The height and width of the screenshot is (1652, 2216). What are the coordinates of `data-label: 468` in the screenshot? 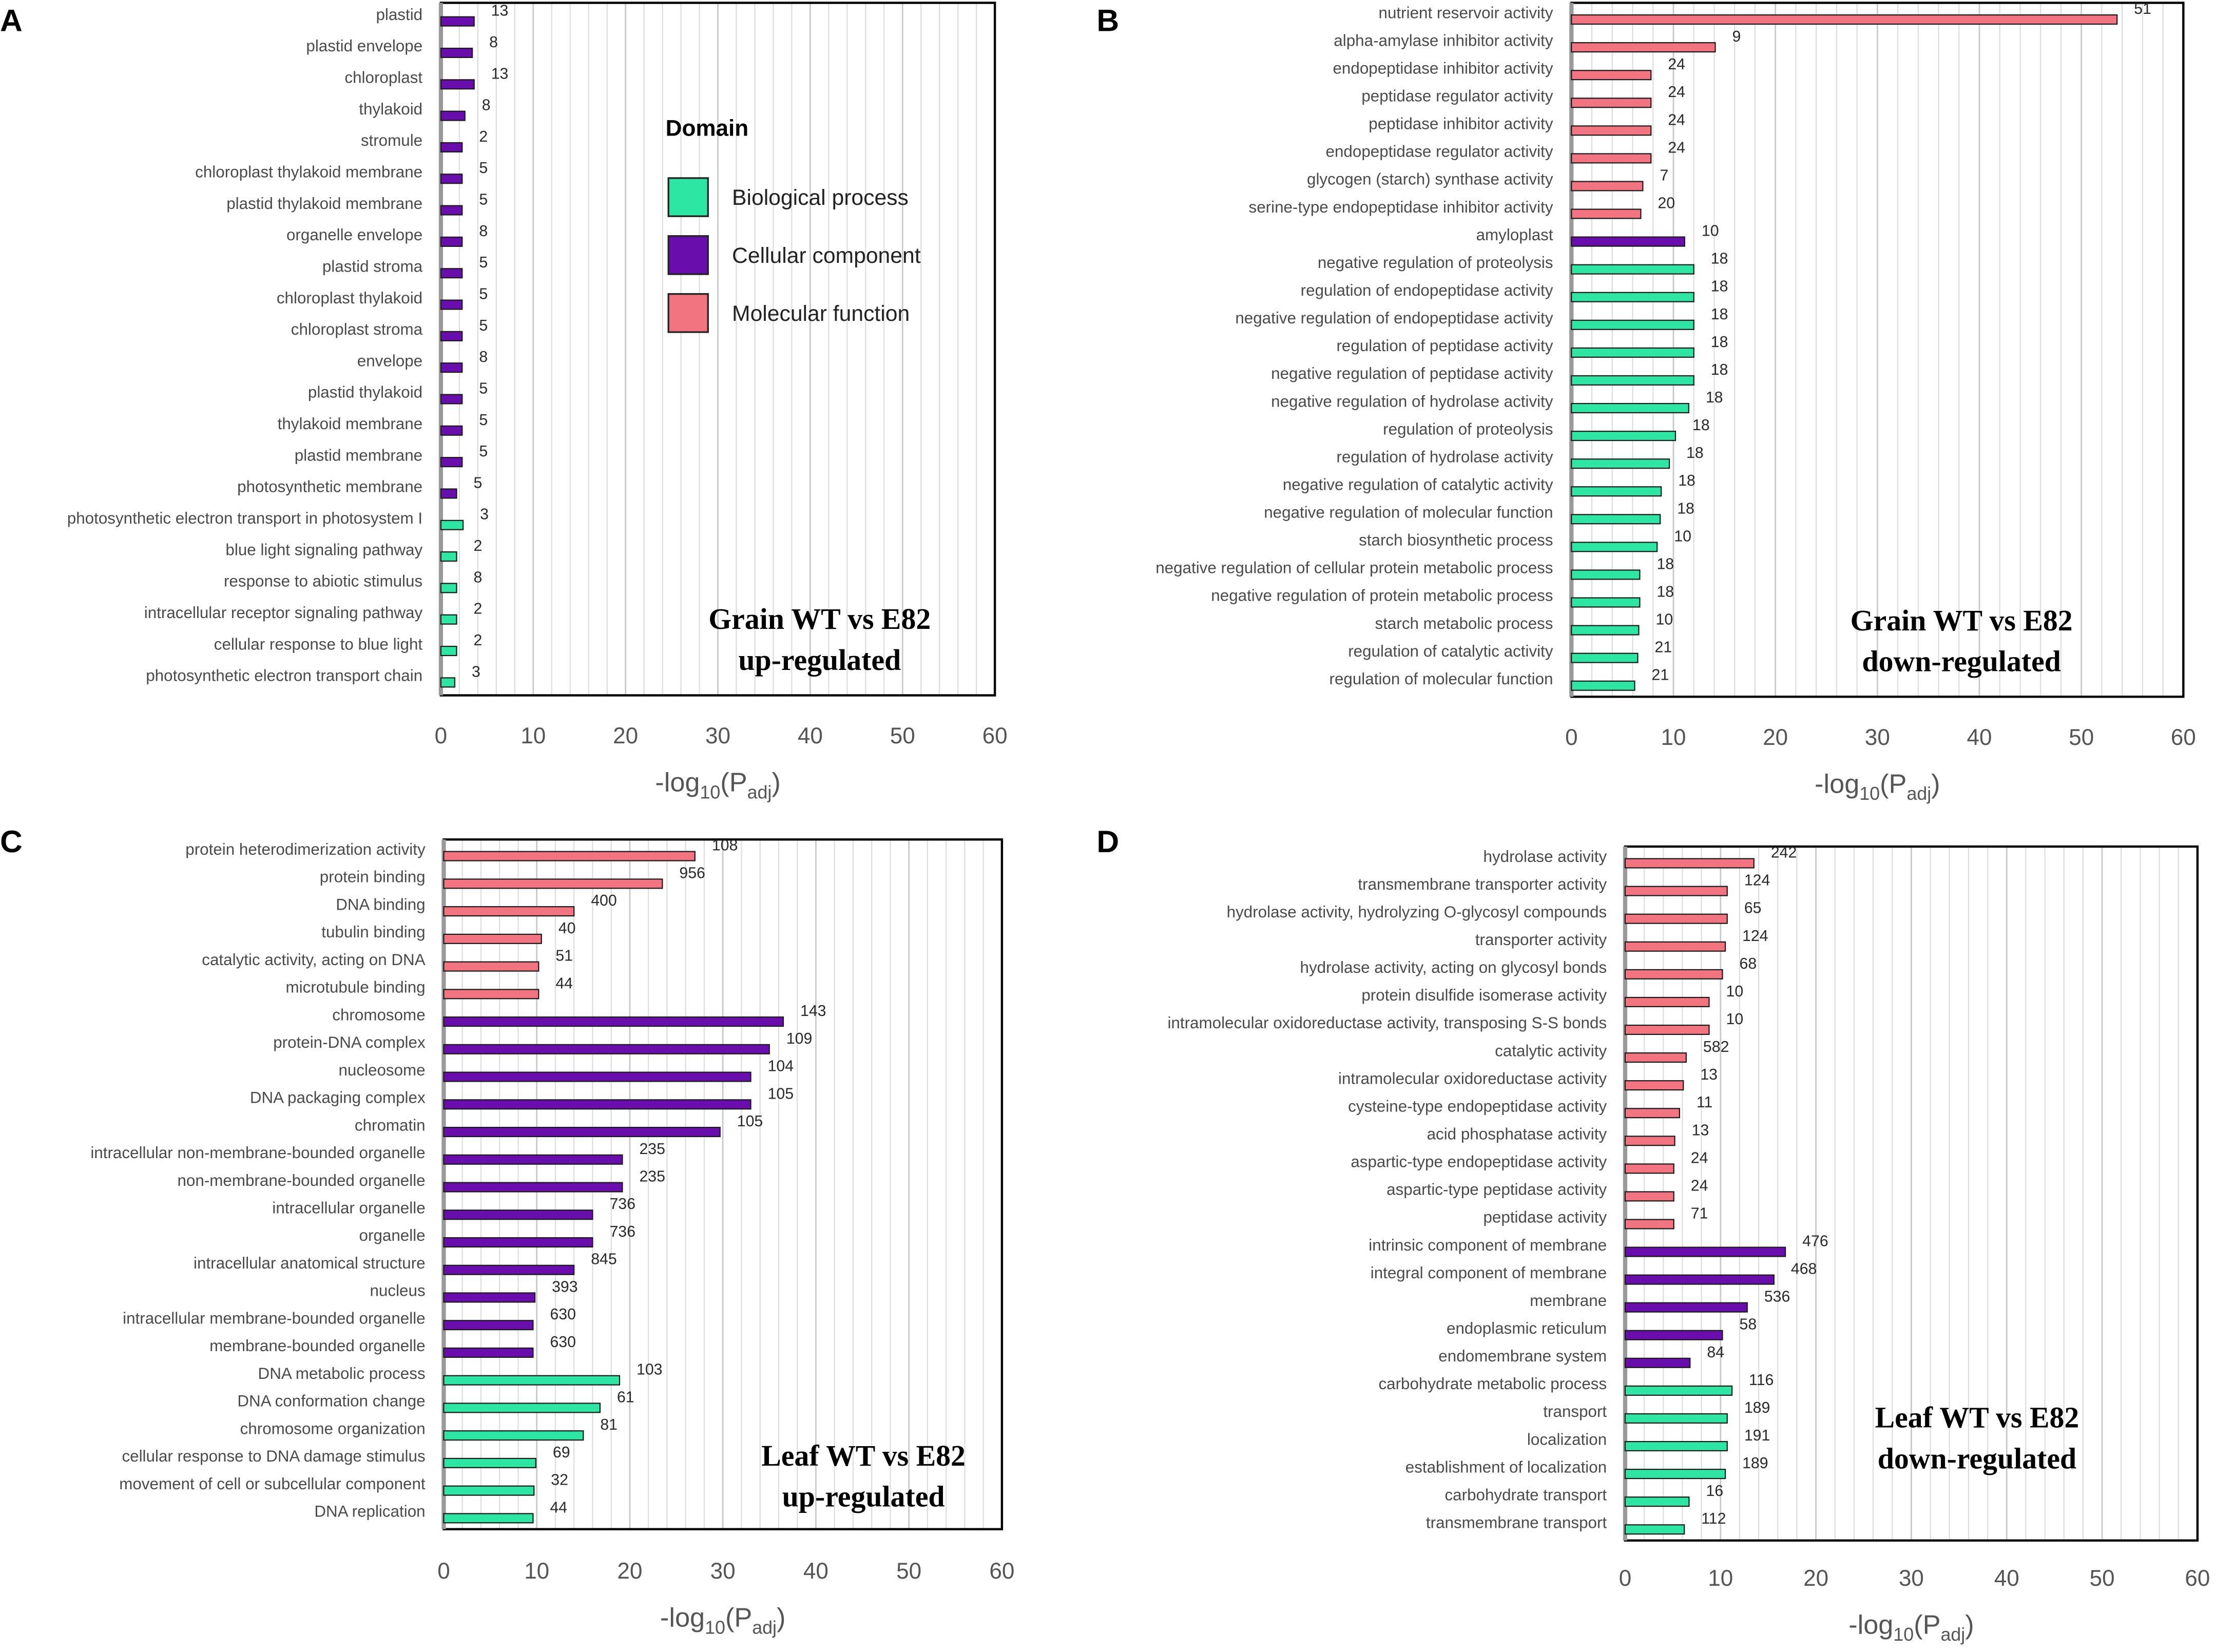 It's located at (1804, 1269).